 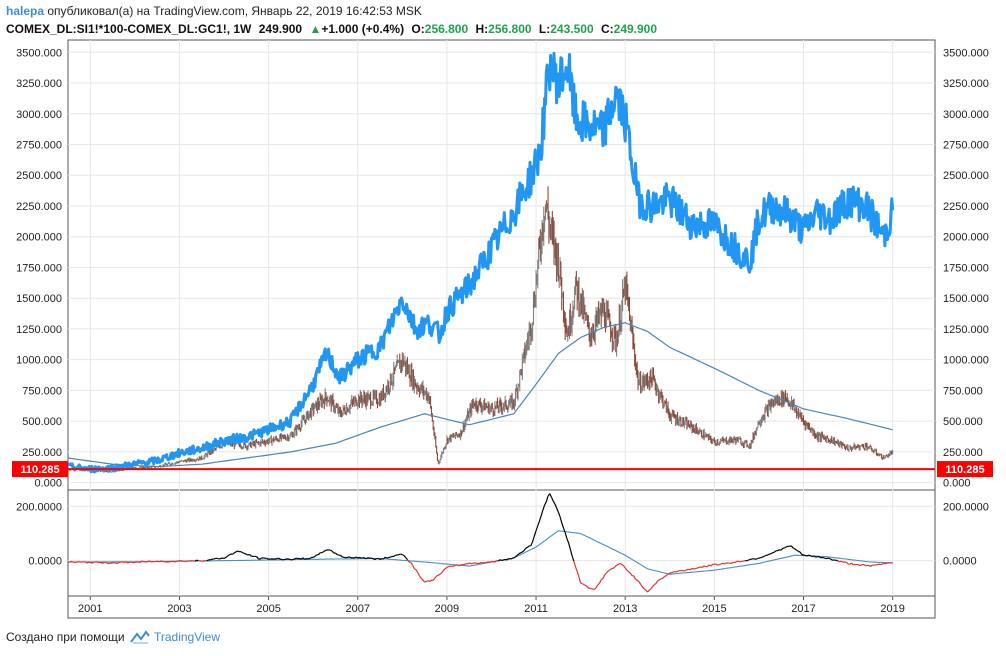 I want to click on y-tick-left: 1000.000, so click(x=39, y=361).